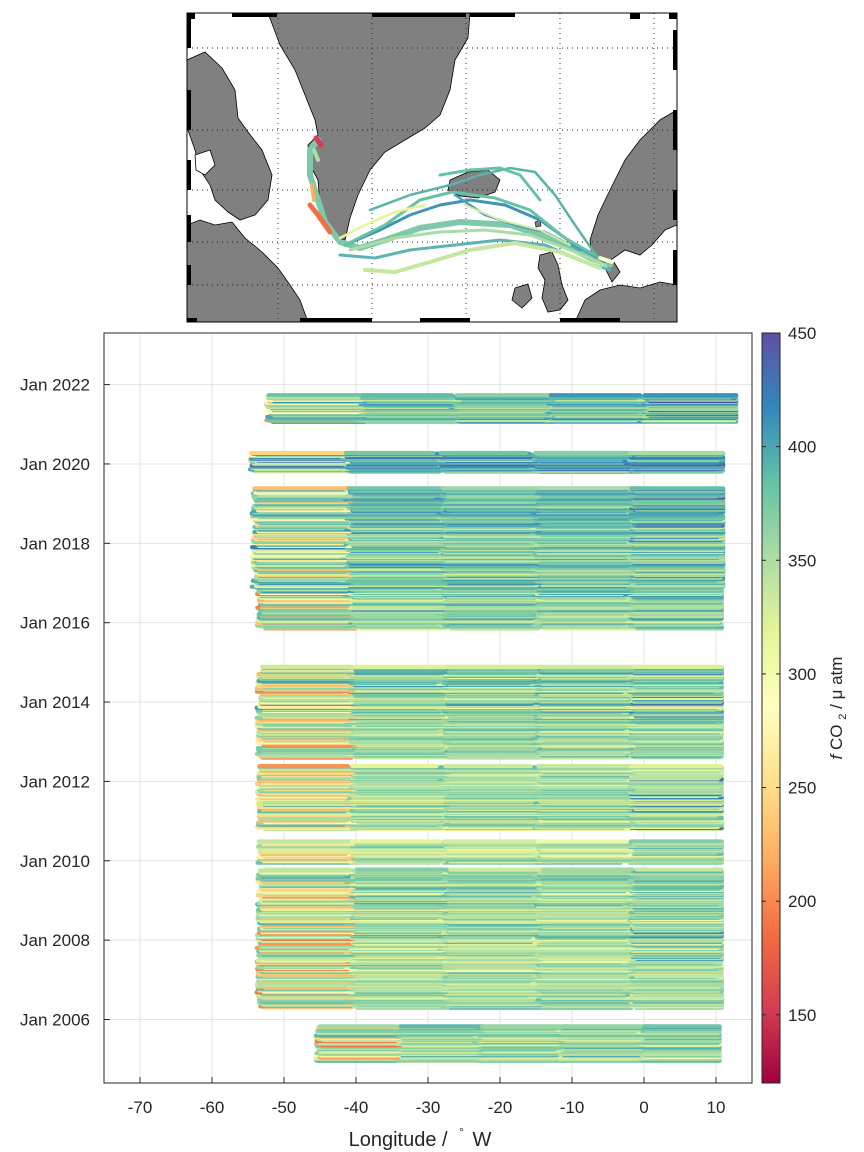  I want to click on colorbar-tick-label: 300, so click(802, 674).